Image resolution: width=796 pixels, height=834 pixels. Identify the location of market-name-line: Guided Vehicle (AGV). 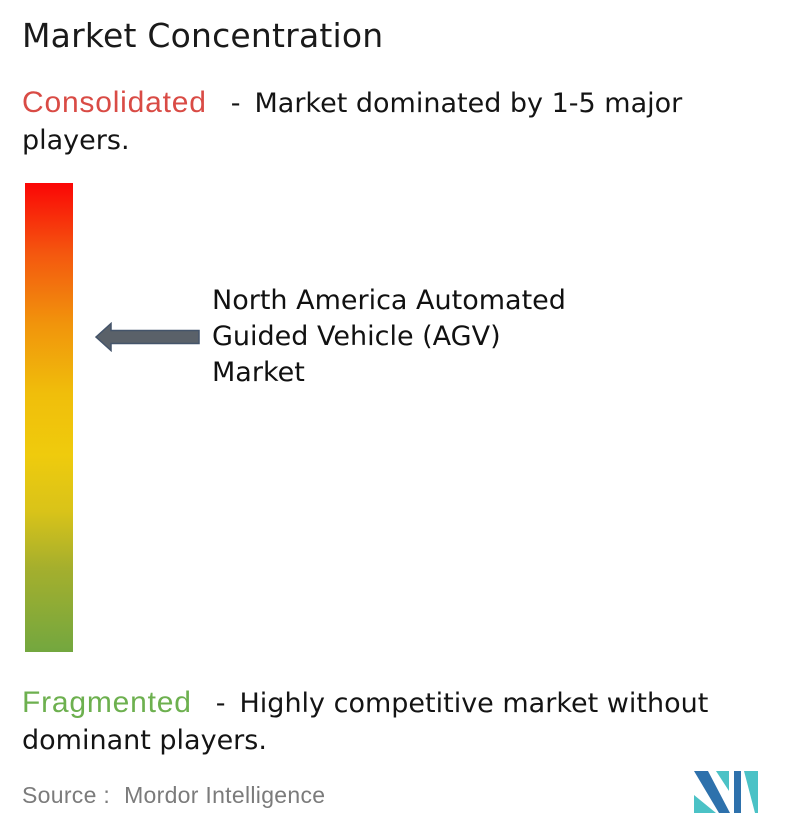
(356, 336).